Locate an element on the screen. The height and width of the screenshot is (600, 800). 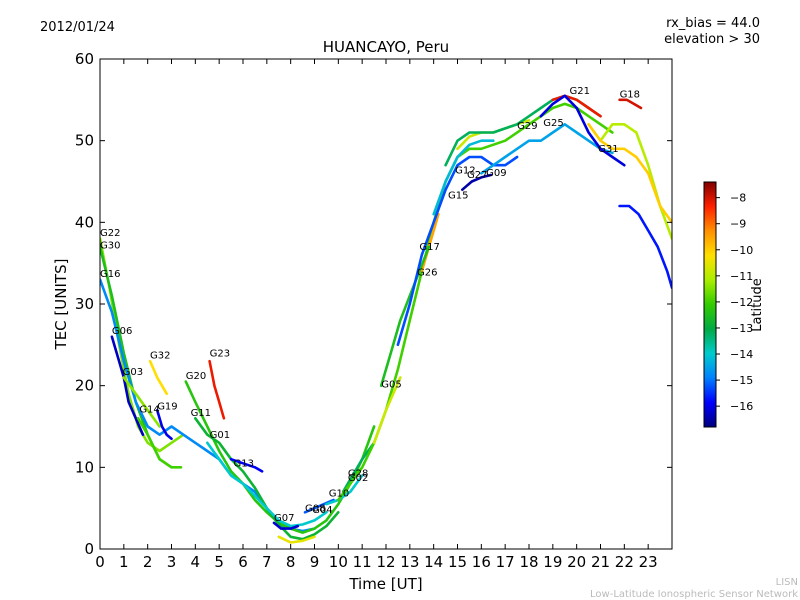
x-tick-label: 21 is located at coordinates (600, 562).